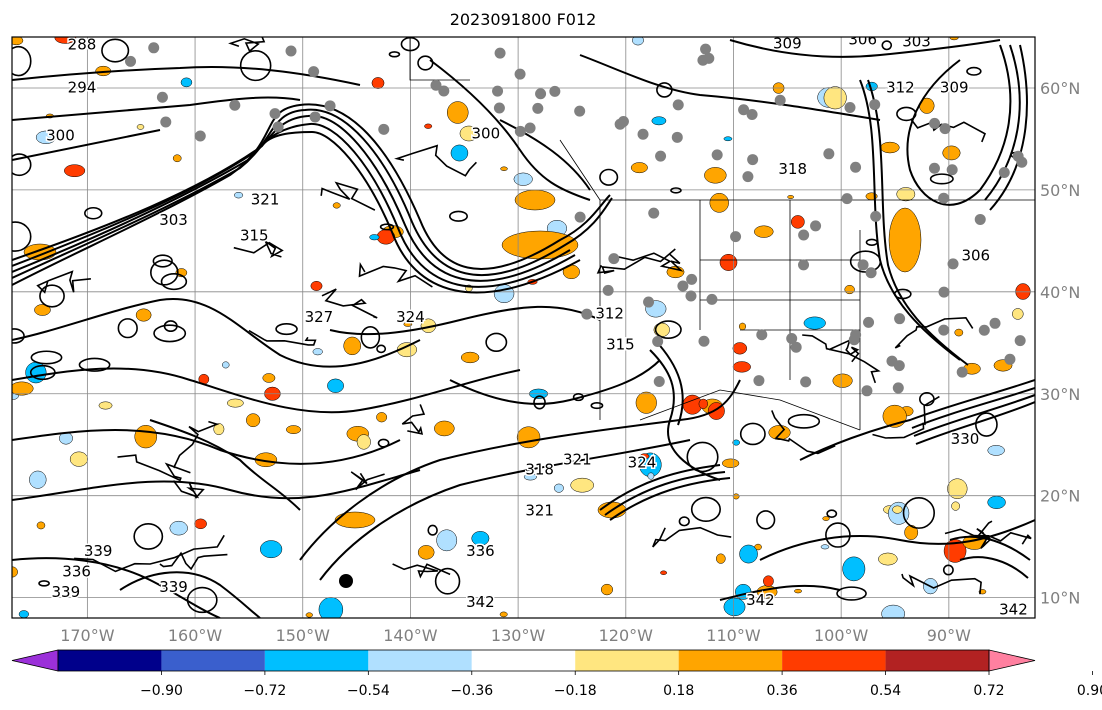 This screenshot has width=1102, height=710. Describe the element at coordinates (733, 635) in the screenshot. I see `lon-tick-label: 110°W` at that location.